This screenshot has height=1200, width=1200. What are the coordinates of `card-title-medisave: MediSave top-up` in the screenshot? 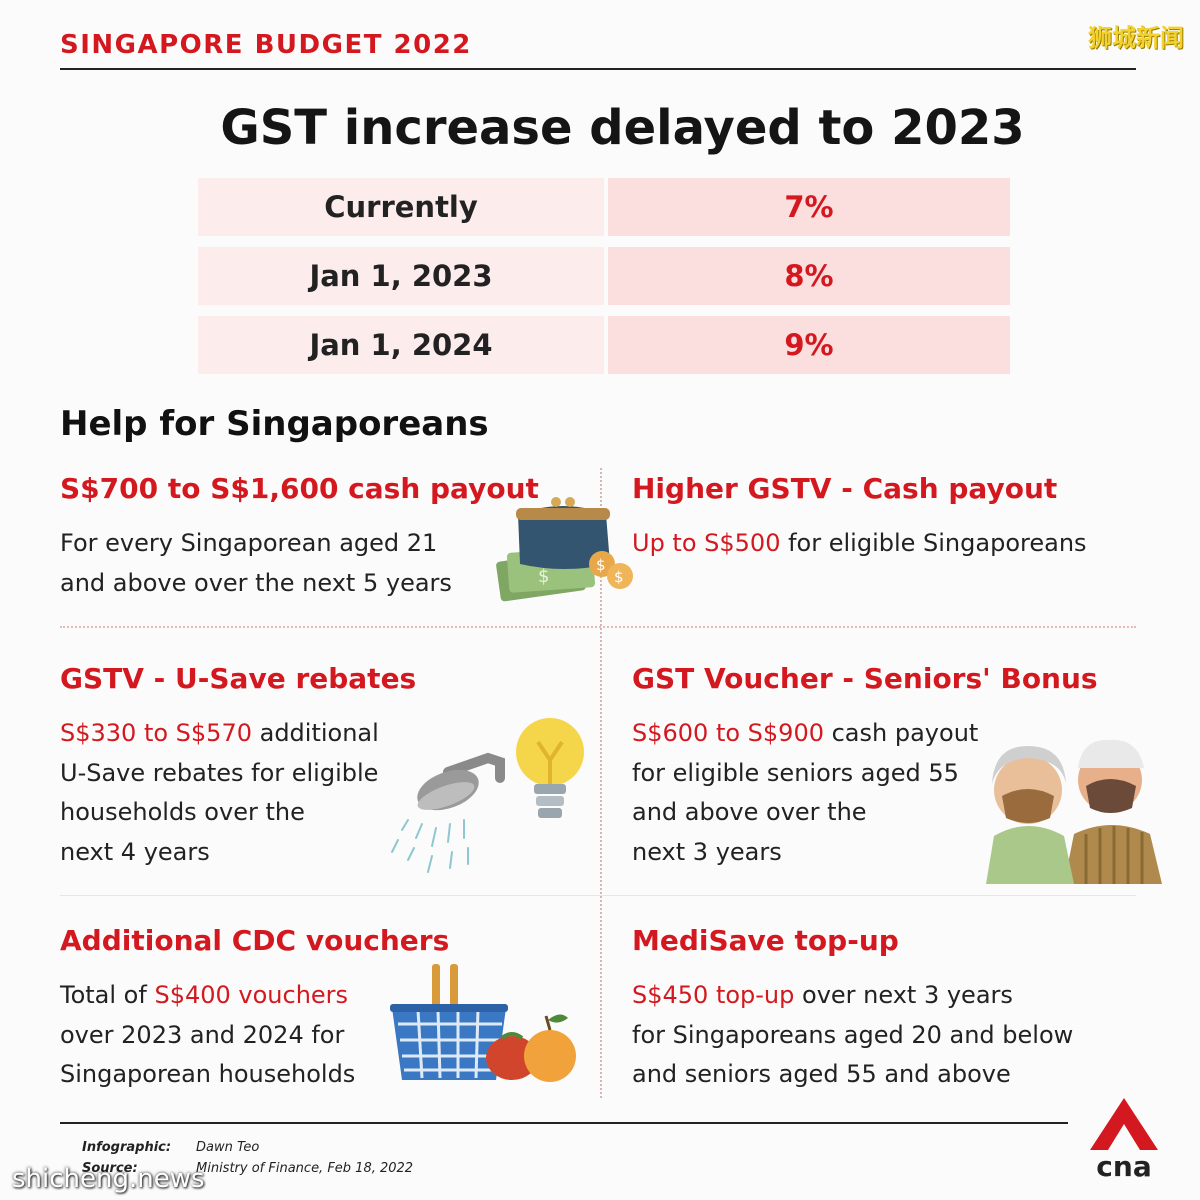 It's located at (765, 940).